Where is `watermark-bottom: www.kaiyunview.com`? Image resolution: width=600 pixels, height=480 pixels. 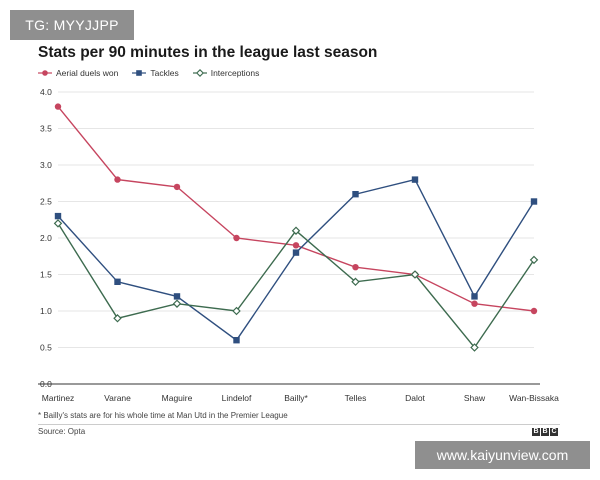
watermark-bottom: www.kaiyunview.com is located at coordinates (502, 455).